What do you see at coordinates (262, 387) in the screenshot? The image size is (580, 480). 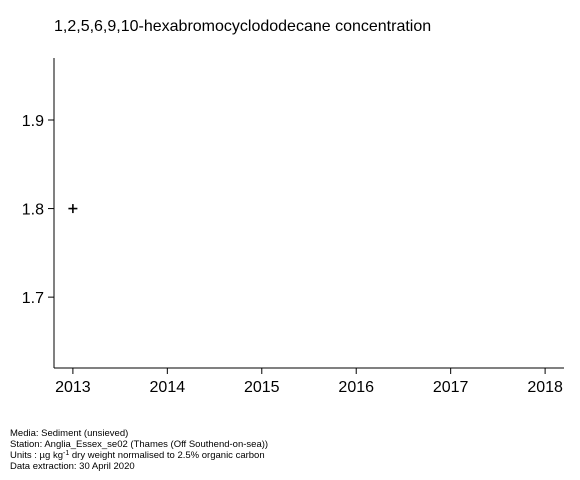 I see `x-tick-label: 2015` at bounding box center [262, 387].